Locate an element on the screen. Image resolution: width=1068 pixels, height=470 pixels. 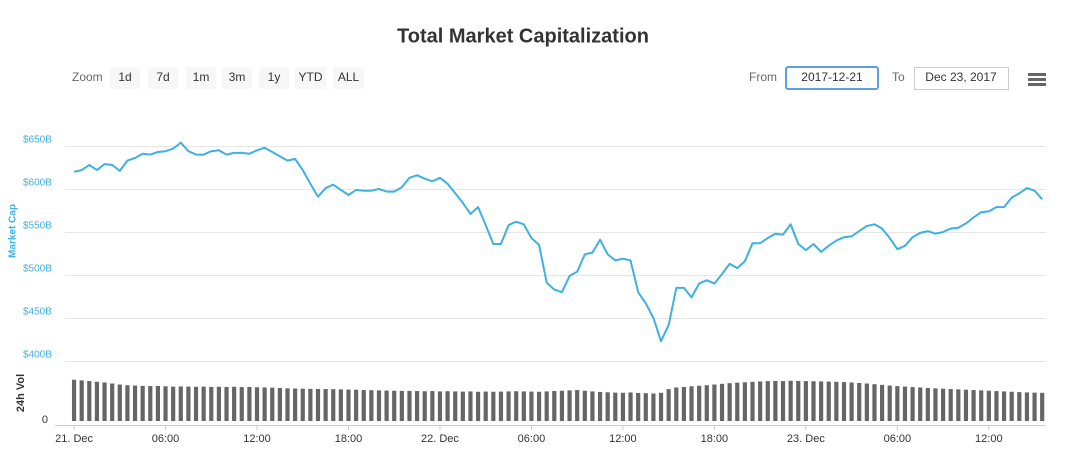
y-tick-label: $500B is located at coordinates (37, 269).